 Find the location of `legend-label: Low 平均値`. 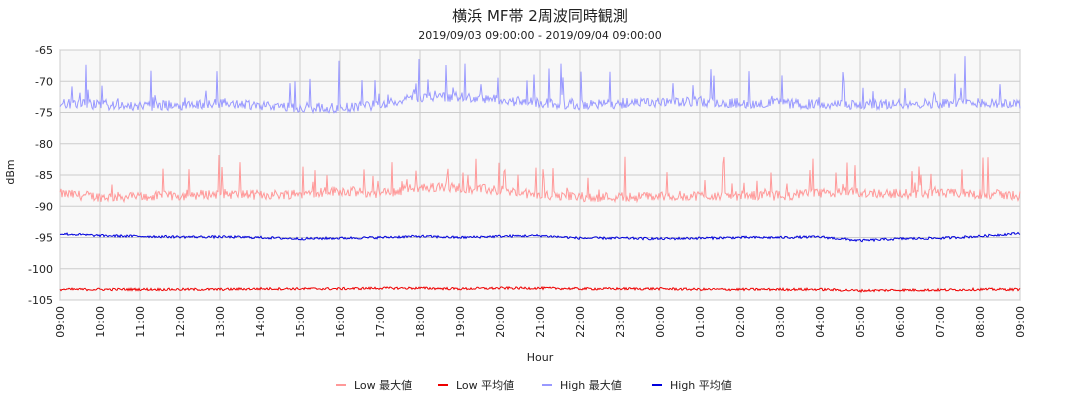

legend-label: Low 平均値 is located at coordinates (485, 385).